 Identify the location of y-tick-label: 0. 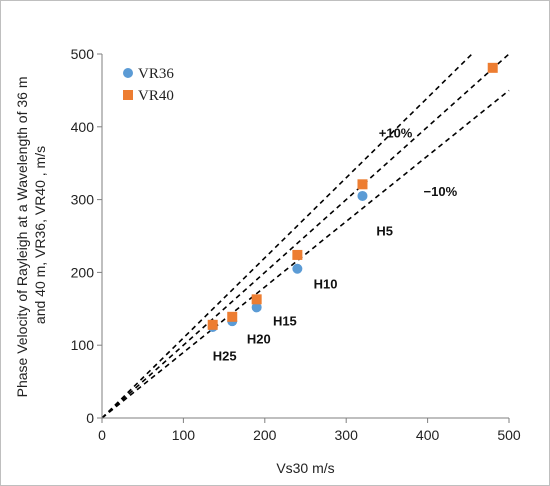
(90, 418).